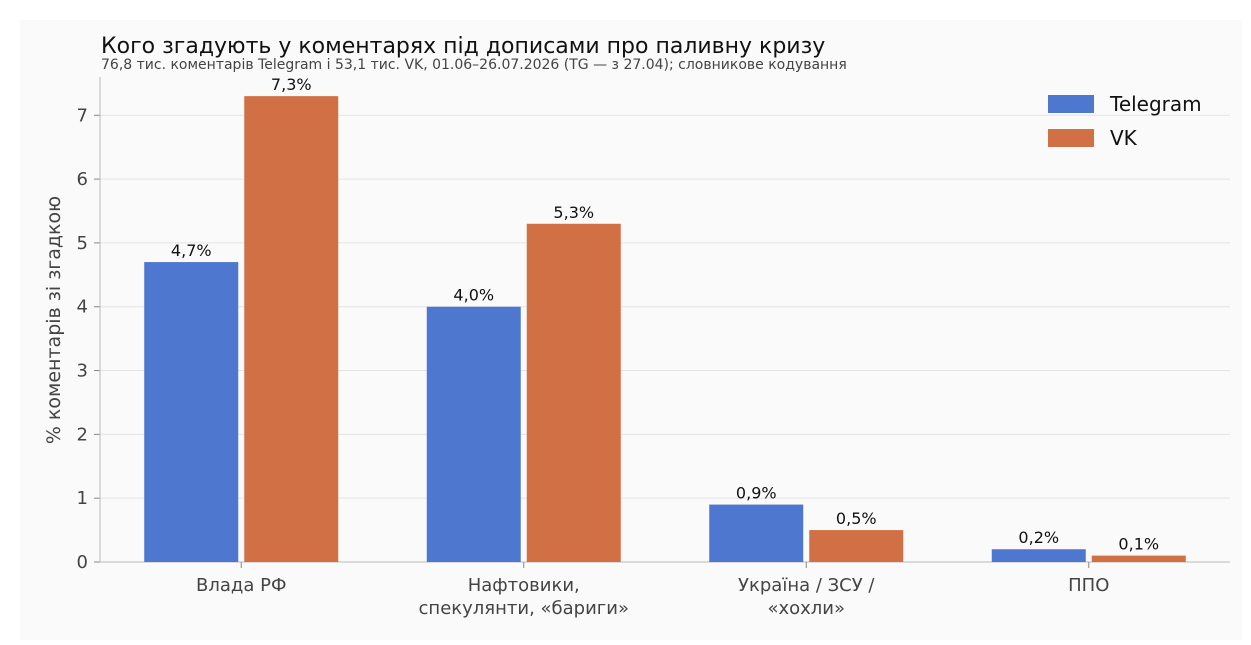 The height and width of the screenshot is (645, 1251). I want to click on legend-swatch-vk, so click(1071, 138).